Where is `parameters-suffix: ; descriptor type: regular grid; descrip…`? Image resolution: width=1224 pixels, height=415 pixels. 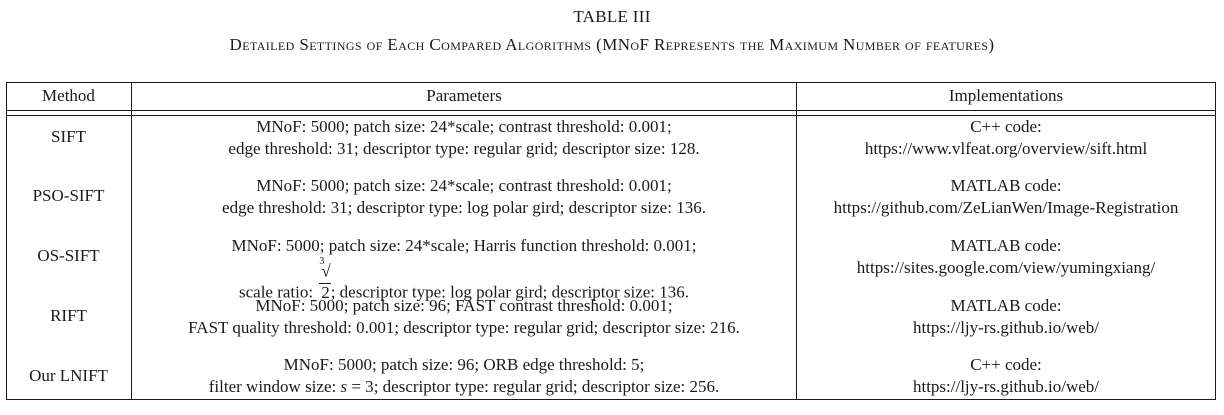 parameters-suffix: ; descriptor type: regular grid; descrip… is located at coordinates (546, 386).